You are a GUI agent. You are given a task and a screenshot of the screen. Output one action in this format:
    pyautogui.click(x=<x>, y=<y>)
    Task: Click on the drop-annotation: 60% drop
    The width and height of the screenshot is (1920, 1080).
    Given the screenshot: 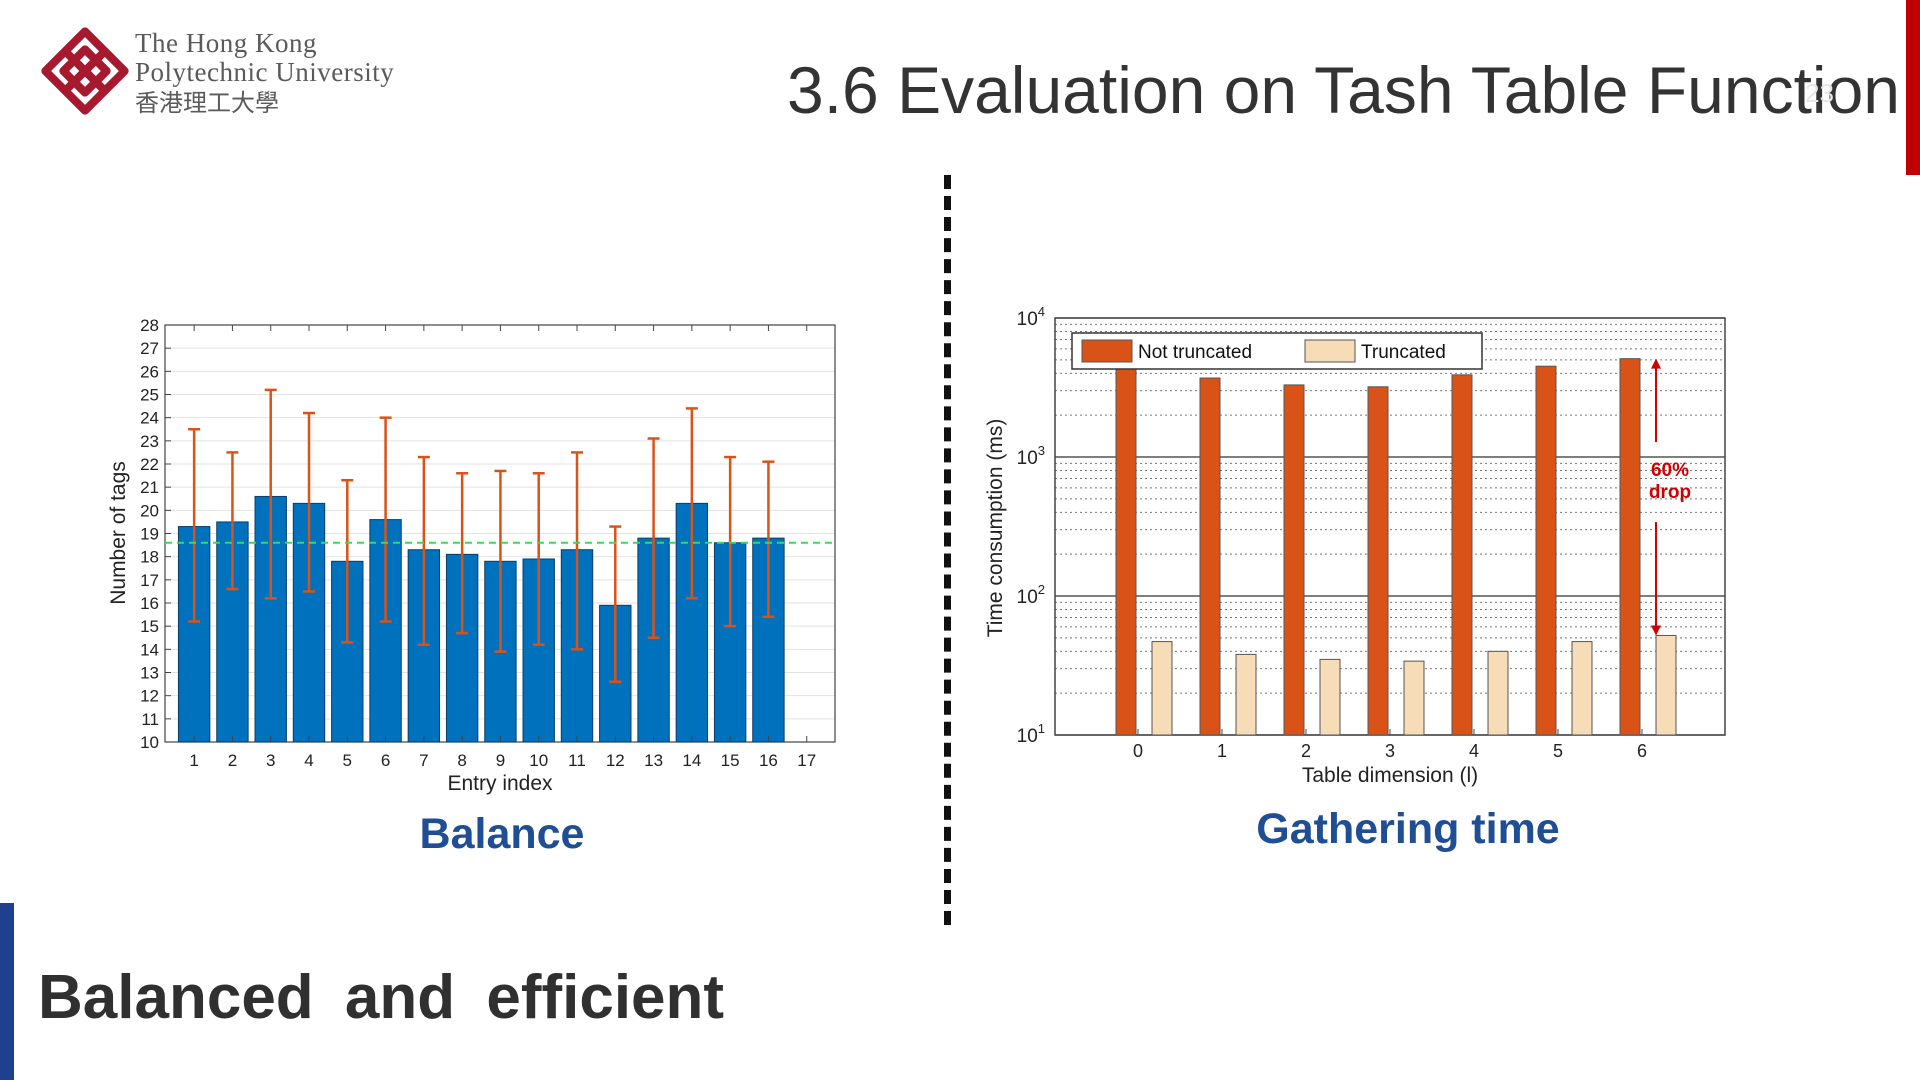 What is the action you would take?
    pyautogui.click(x=1670, y=497)
    